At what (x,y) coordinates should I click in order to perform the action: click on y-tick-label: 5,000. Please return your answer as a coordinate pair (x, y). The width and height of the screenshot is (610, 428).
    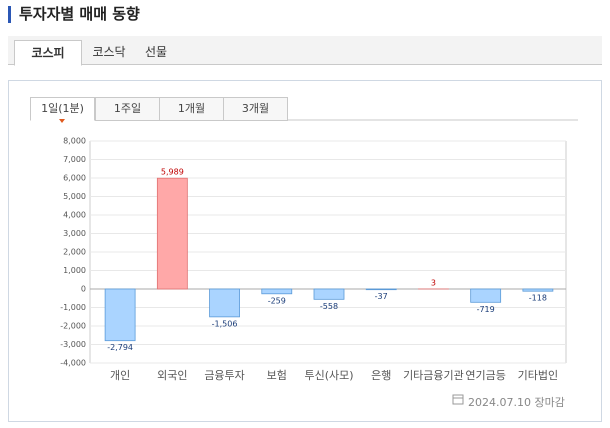
    Looking at the image, I should click on (74, 196).